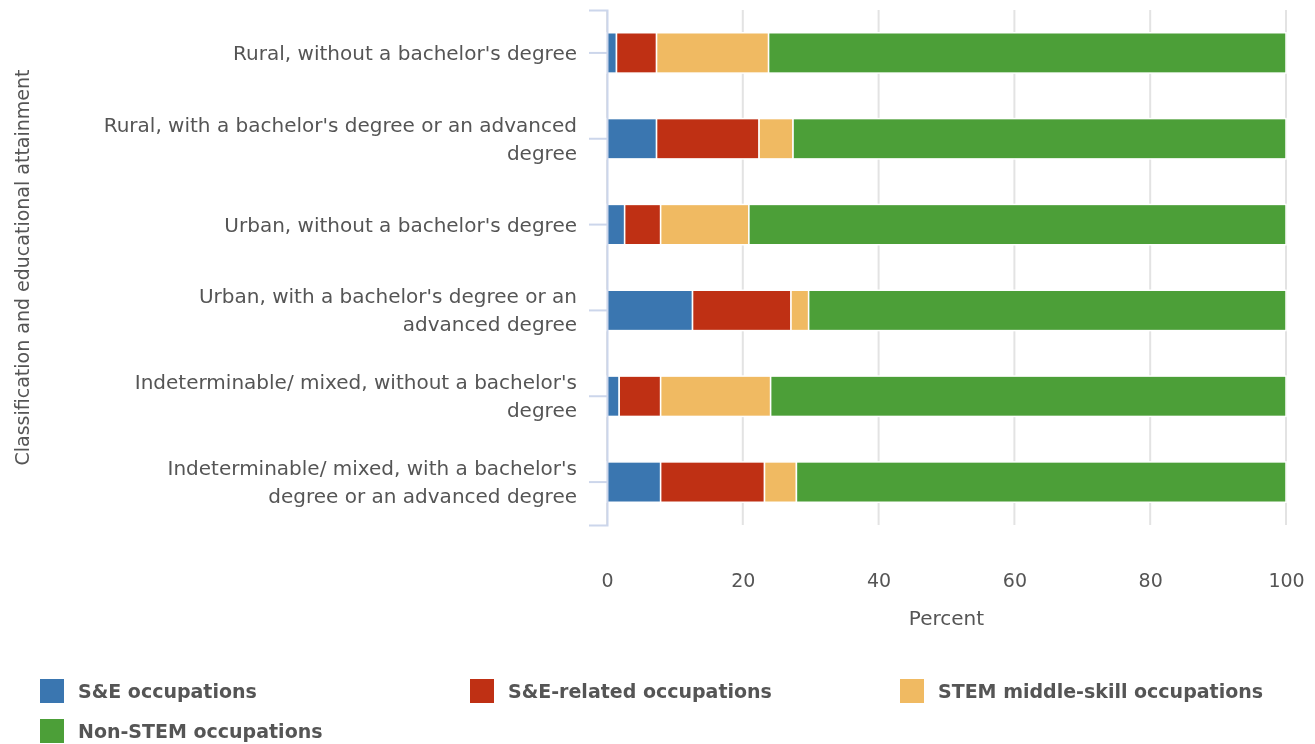  I want to click on x-tick-label: 100, so click(1286, 579).